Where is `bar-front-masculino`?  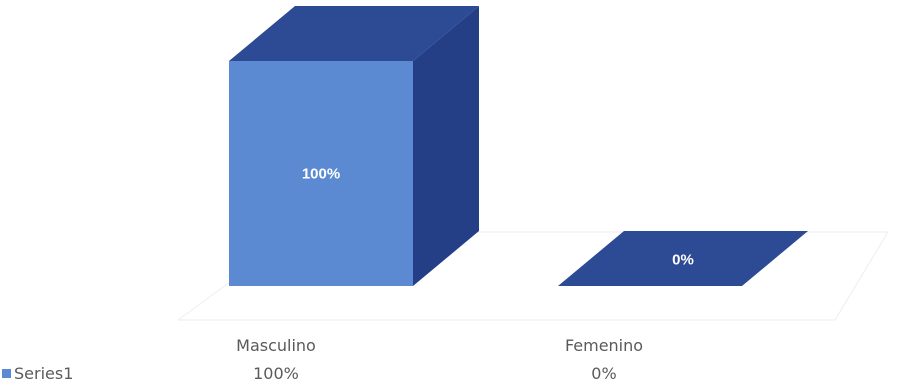
bar-front-masculino is located at coordinates (321, 173).